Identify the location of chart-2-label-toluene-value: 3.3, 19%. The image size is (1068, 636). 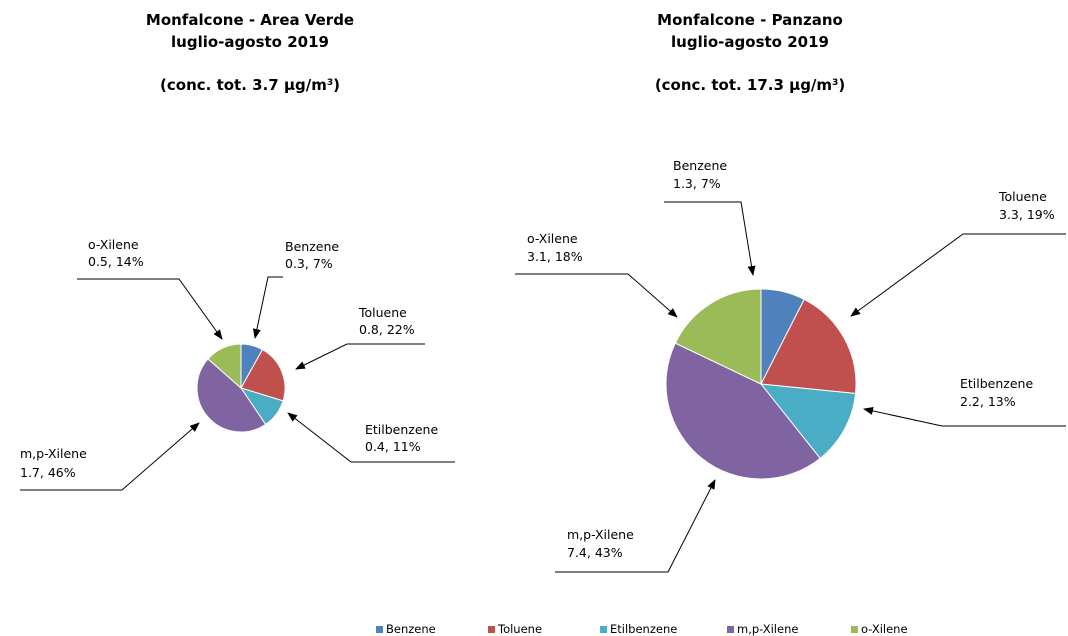
(1027, 214).